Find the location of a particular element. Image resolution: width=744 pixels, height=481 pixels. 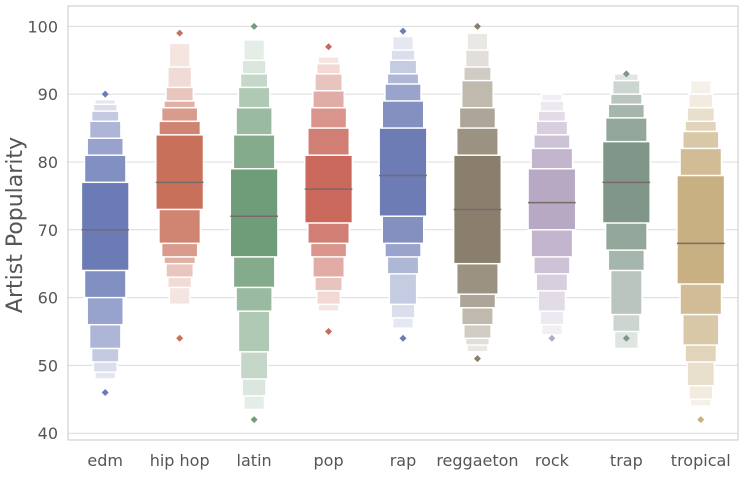

y-axis-ticks: 40 50 60 70 80 90 100 is located at coordinates (42, 230).